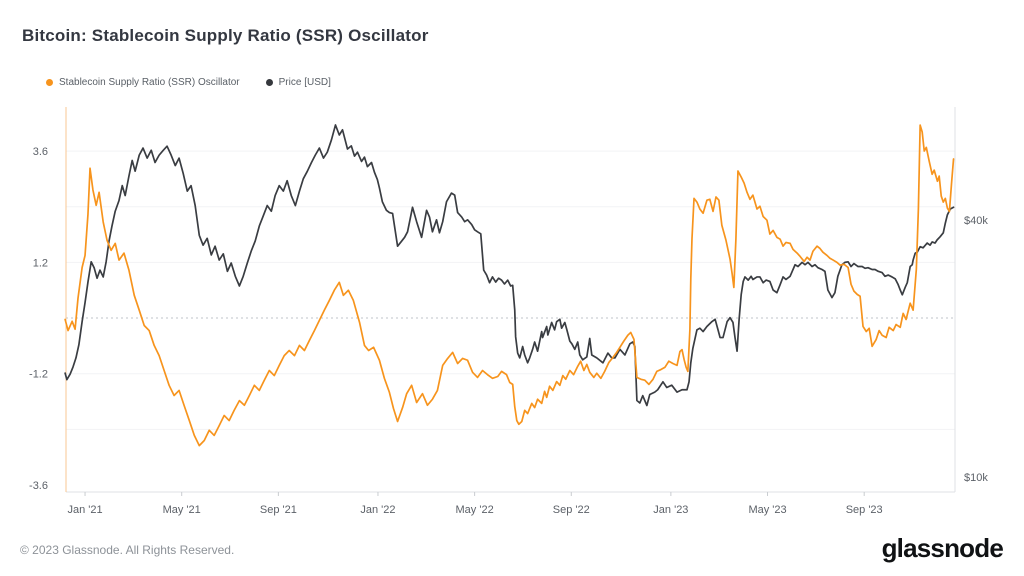 This screenshot has width=1024, height=576. Describe the element at coordinates (269, 82) in the screenshot. I see `price-series-dot-icon` at that location.